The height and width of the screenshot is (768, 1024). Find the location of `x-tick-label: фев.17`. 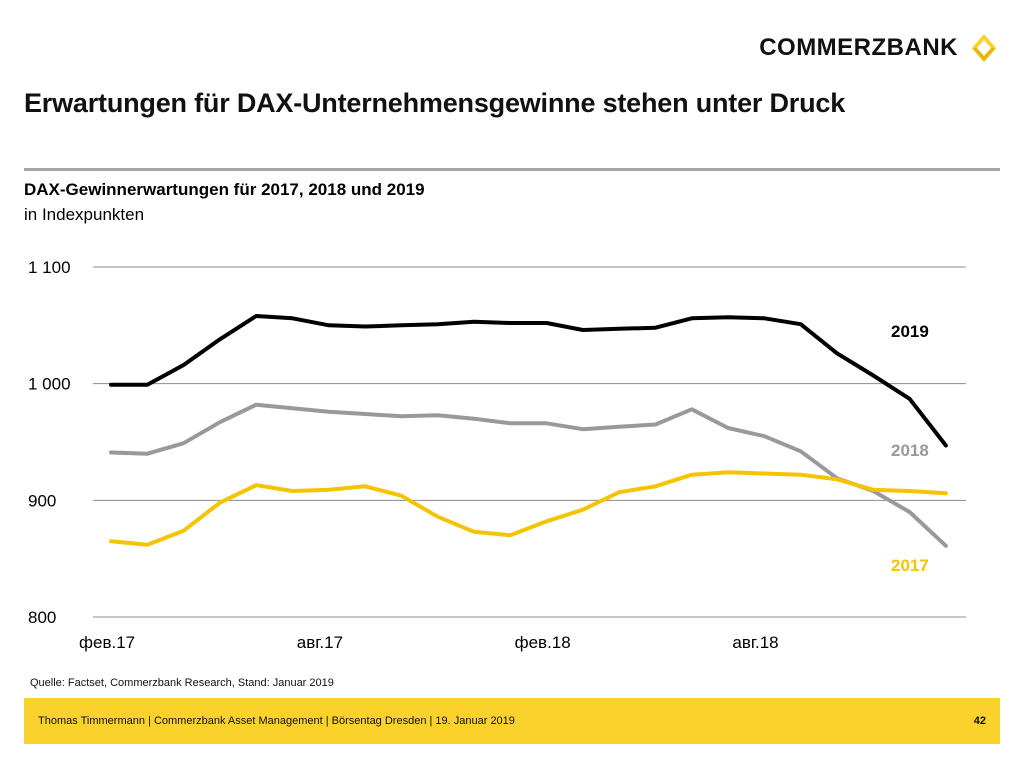

x-tick-label: фев.17 is located at coordinates (107, 642).